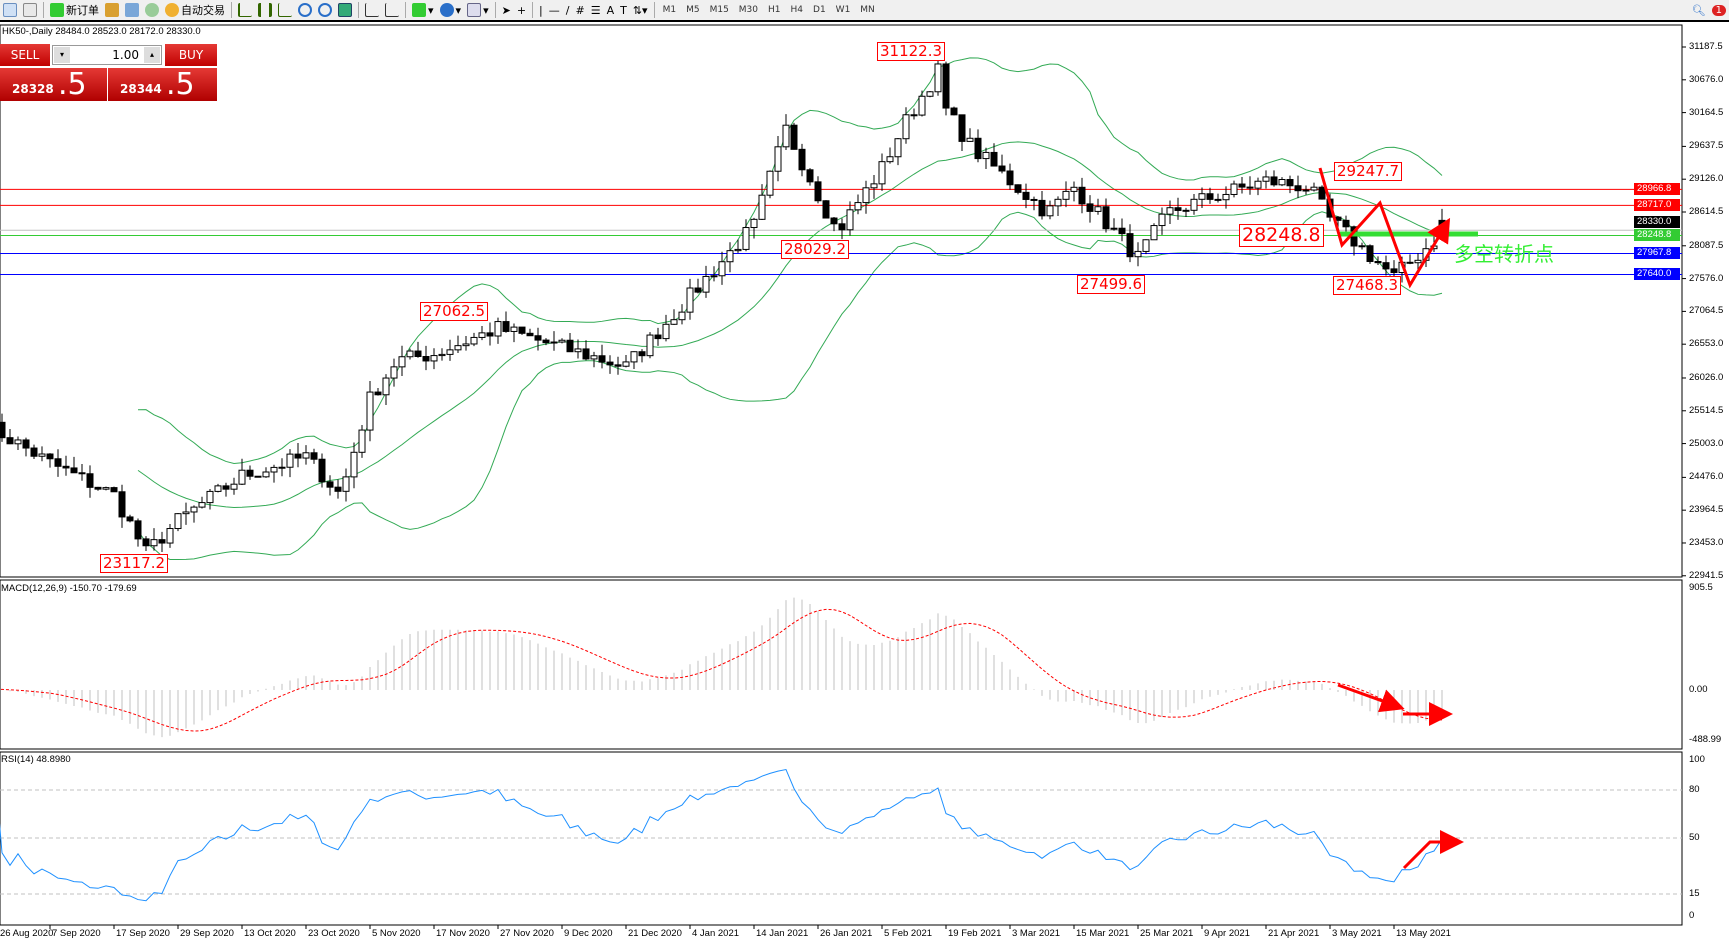  I want to click on rsi-tick-label: 80, so click(1694, 789).